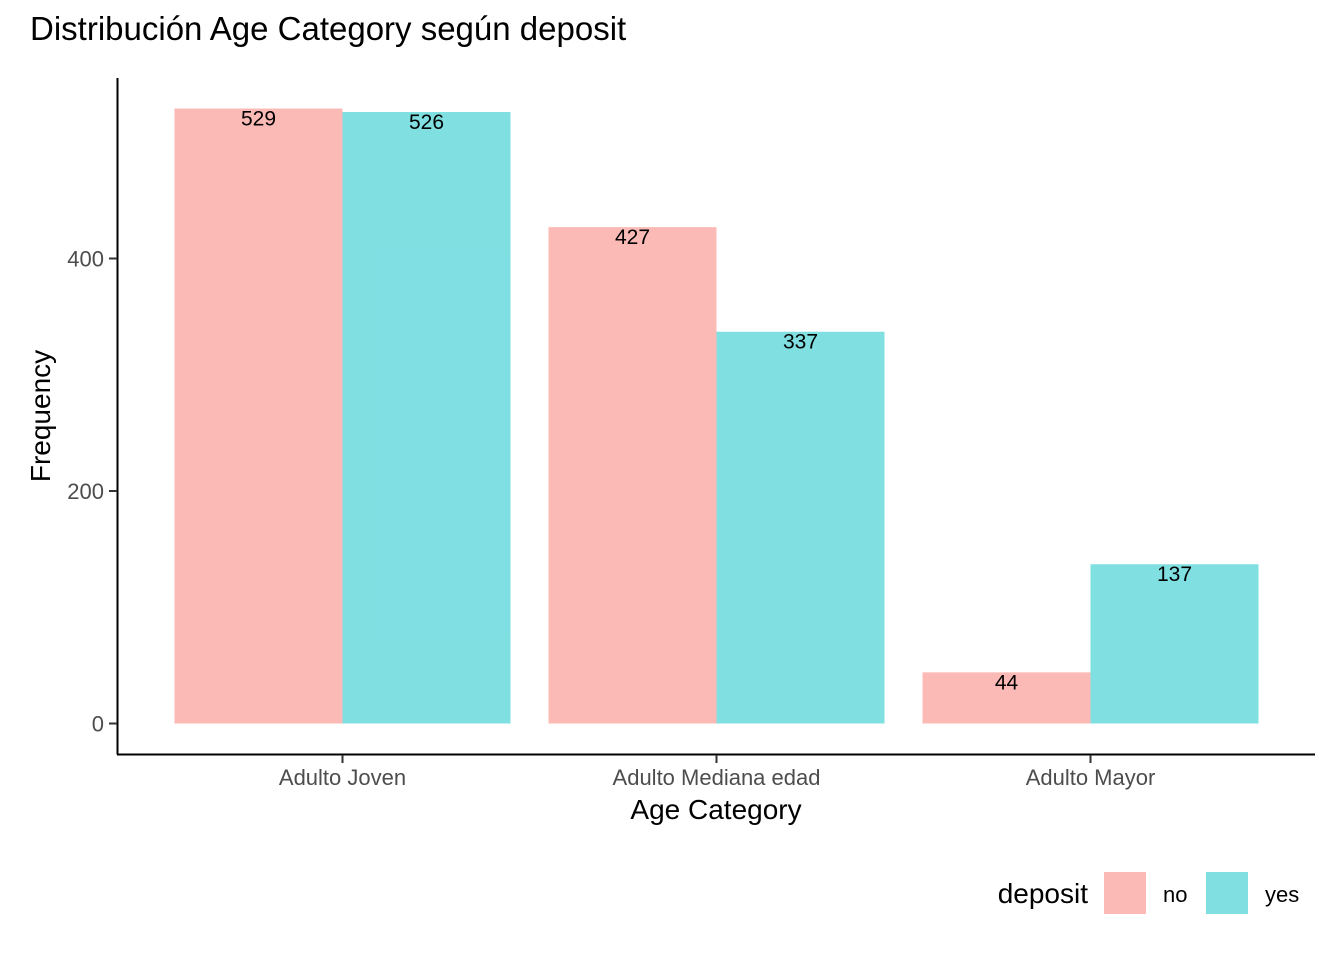 This screenshot has height=960, width=1344. I want to click on legend-key-yes, so click(1227, 893).